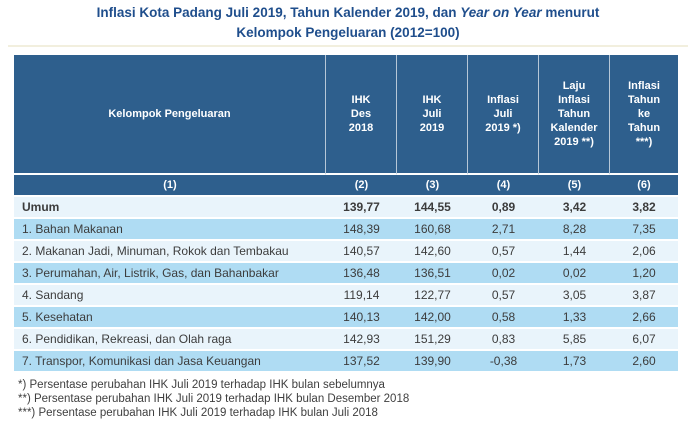 The height and width of the screenshot is (443, 696). Describe the element at coordinates (361, 318) in the screenshot. I see `cell-value: 140,13` at that location.